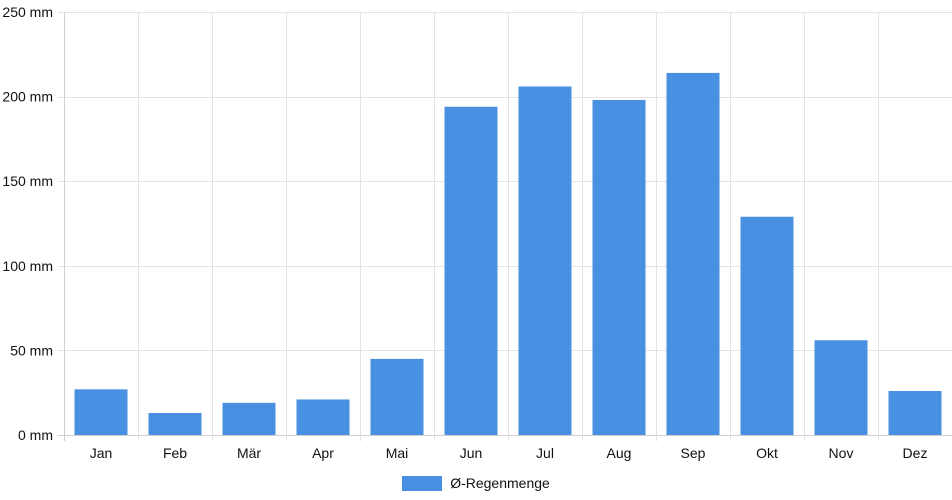 The height and width of the screenshot is (500, 952). Describe the element at coordinates (323, 417) in the screenshot. I see `bar-apr` at that location.